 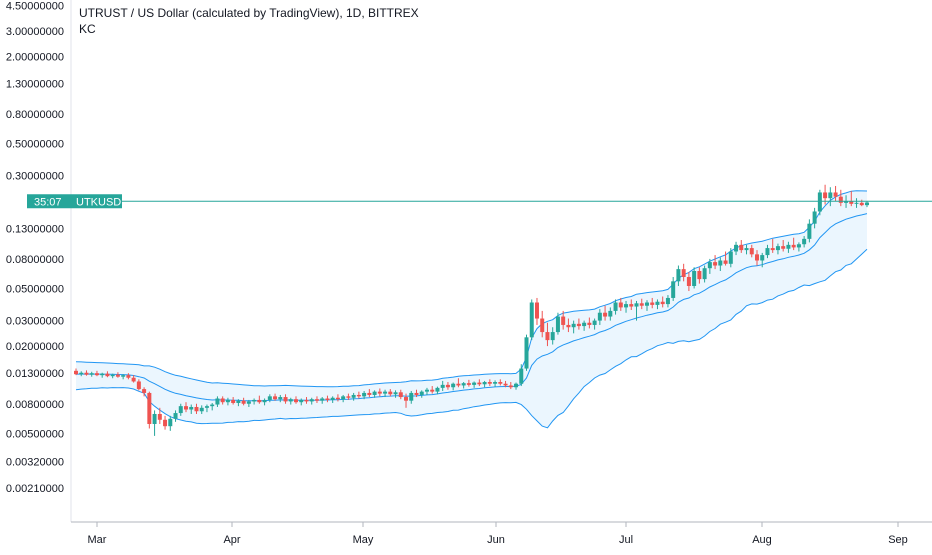 I want to click on y-tick-label: 0.00320000, so click(x=35, y=462).